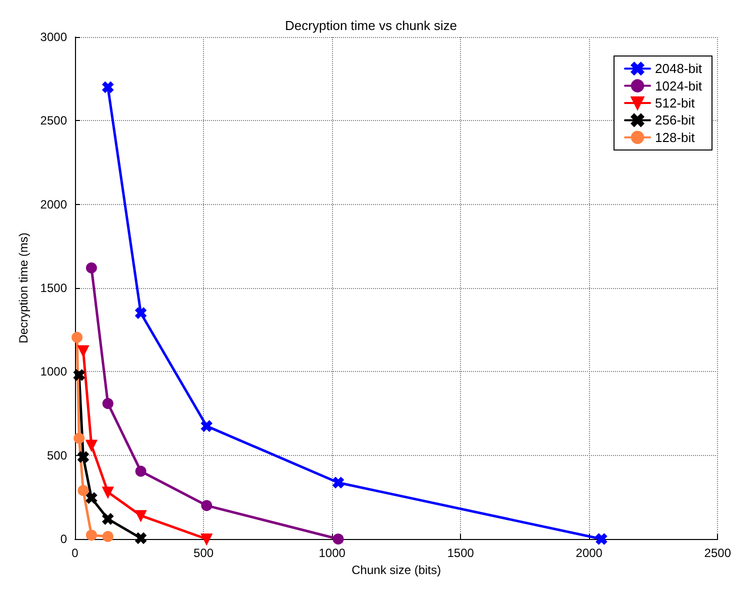 The width and height of the screenshot is (742, 592). Describe the element at coordinates (64, 539) in the screenshot. I see `y-tick-label: 0` at that location.